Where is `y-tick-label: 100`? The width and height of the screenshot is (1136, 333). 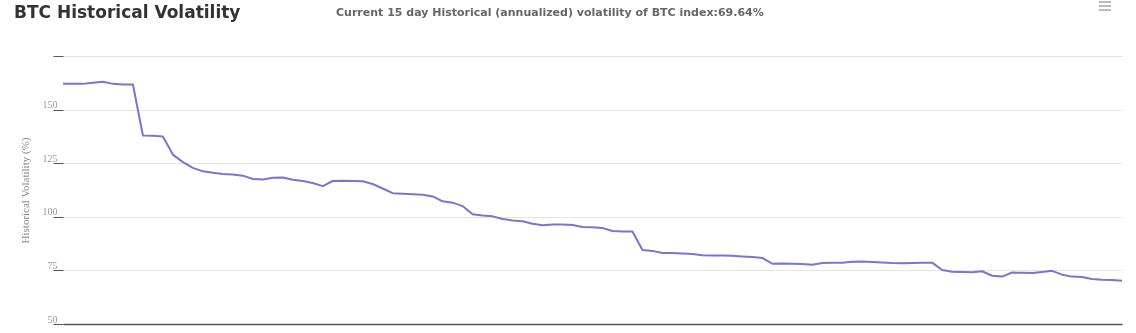 y-tick-label: 100 is located at coordinates (50, 212).